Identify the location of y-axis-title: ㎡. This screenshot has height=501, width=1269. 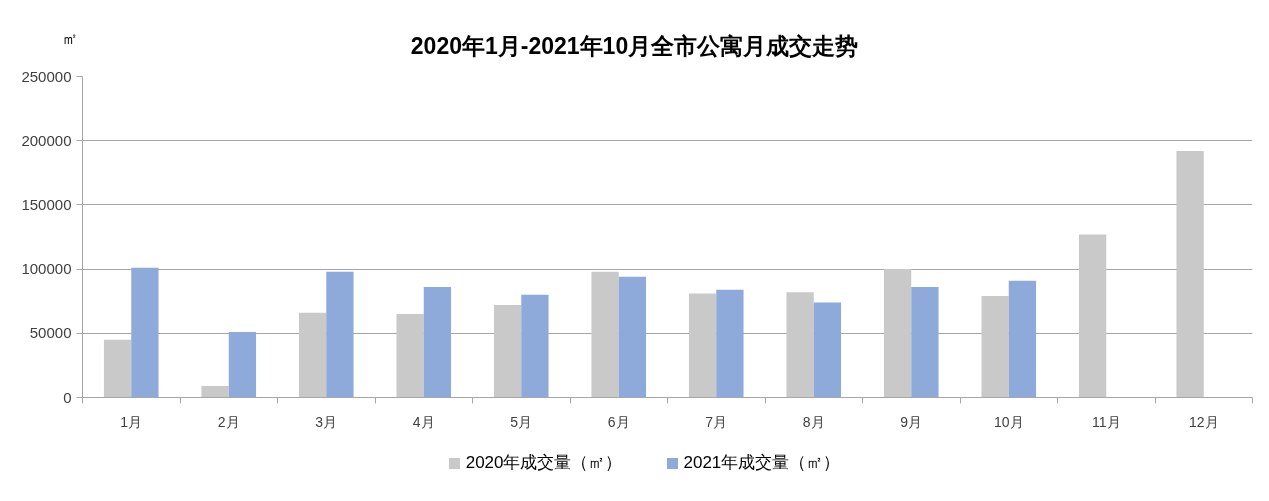
(70, 39).